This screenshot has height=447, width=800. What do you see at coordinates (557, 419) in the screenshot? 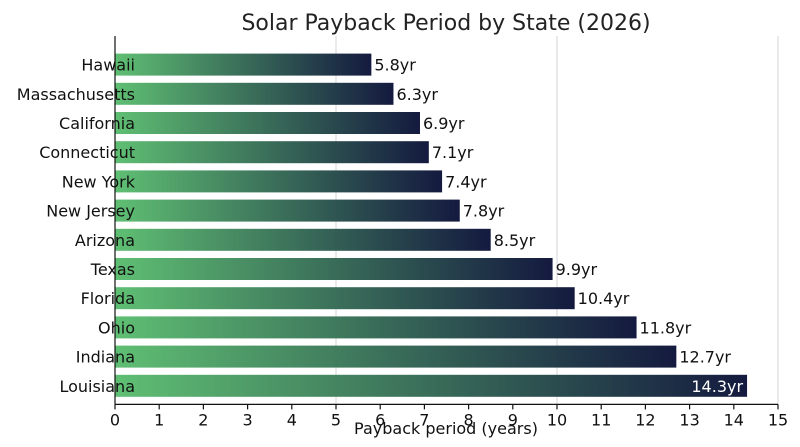
I see `x-tick-label: 10` at bounding box center [557, 419].